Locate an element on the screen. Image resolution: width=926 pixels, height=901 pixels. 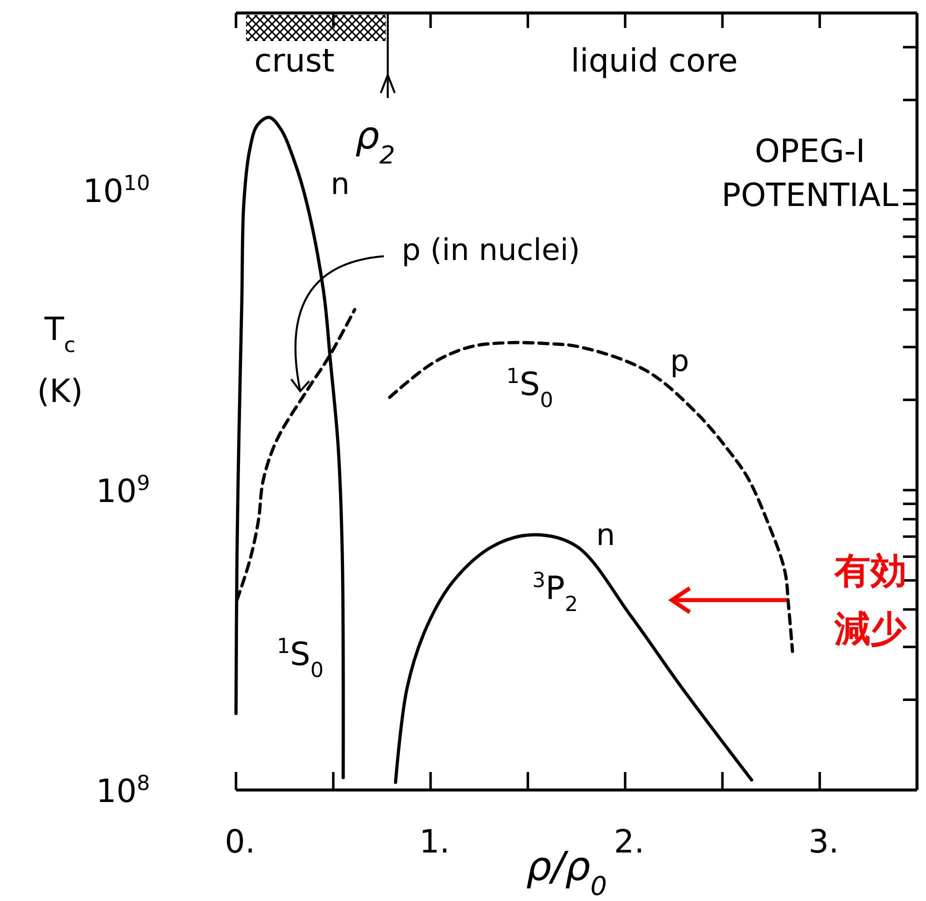
y-tick-label: 10$^{9}$ is located at coordinates (123, 490).